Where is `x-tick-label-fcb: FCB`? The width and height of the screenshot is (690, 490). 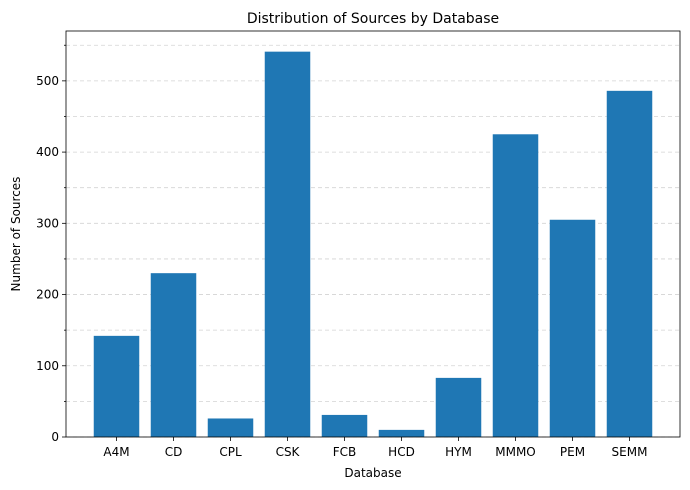
x-tick-label-fcb: FCB is located at coordinates (345, 452).